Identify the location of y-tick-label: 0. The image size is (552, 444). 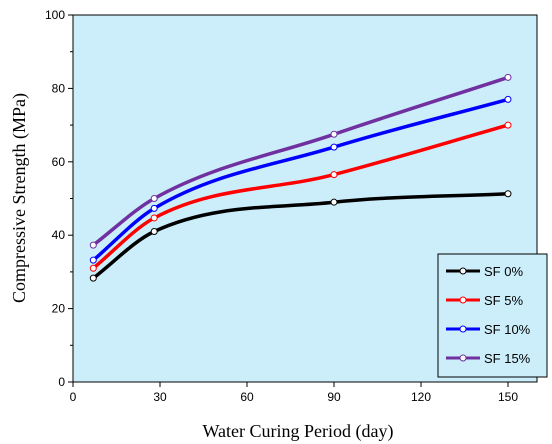
(61, 382).